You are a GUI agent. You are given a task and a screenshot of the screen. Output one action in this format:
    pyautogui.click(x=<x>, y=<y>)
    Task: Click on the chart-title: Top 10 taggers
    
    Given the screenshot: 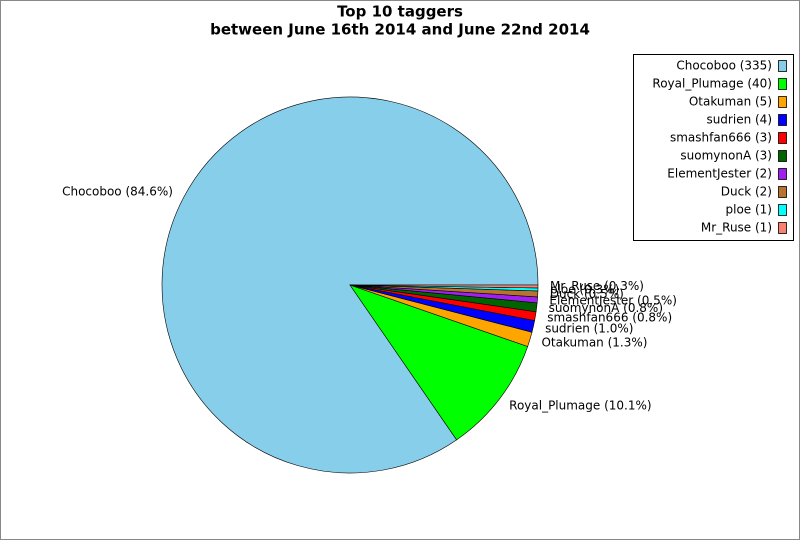 What is the action you would take?
    pyautogui.click(x=400, y=12)
    